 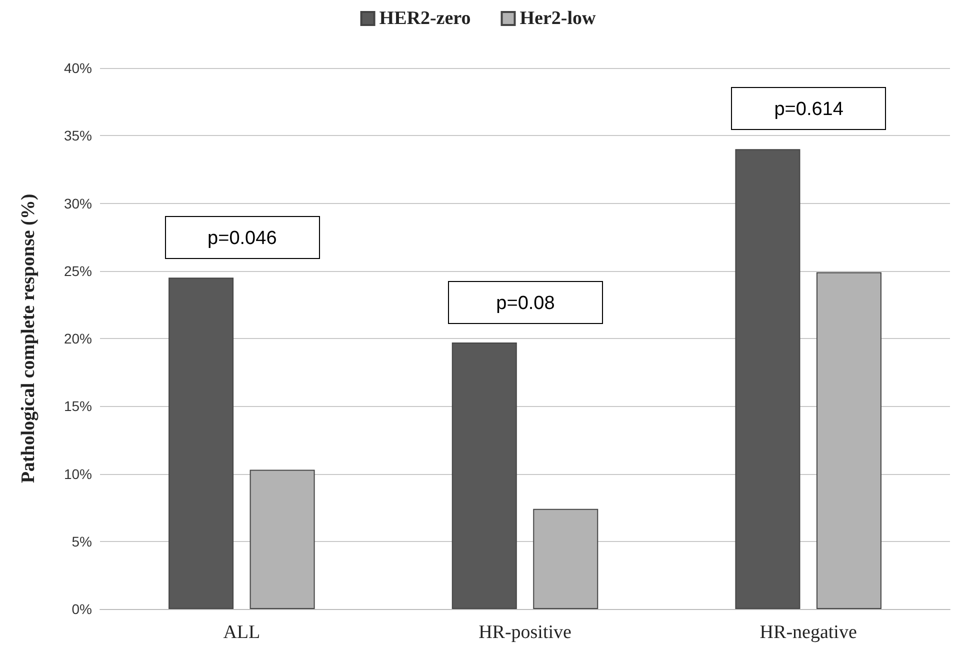 I want to click on y-tick-label: 10%, so click(x=78, y=474).